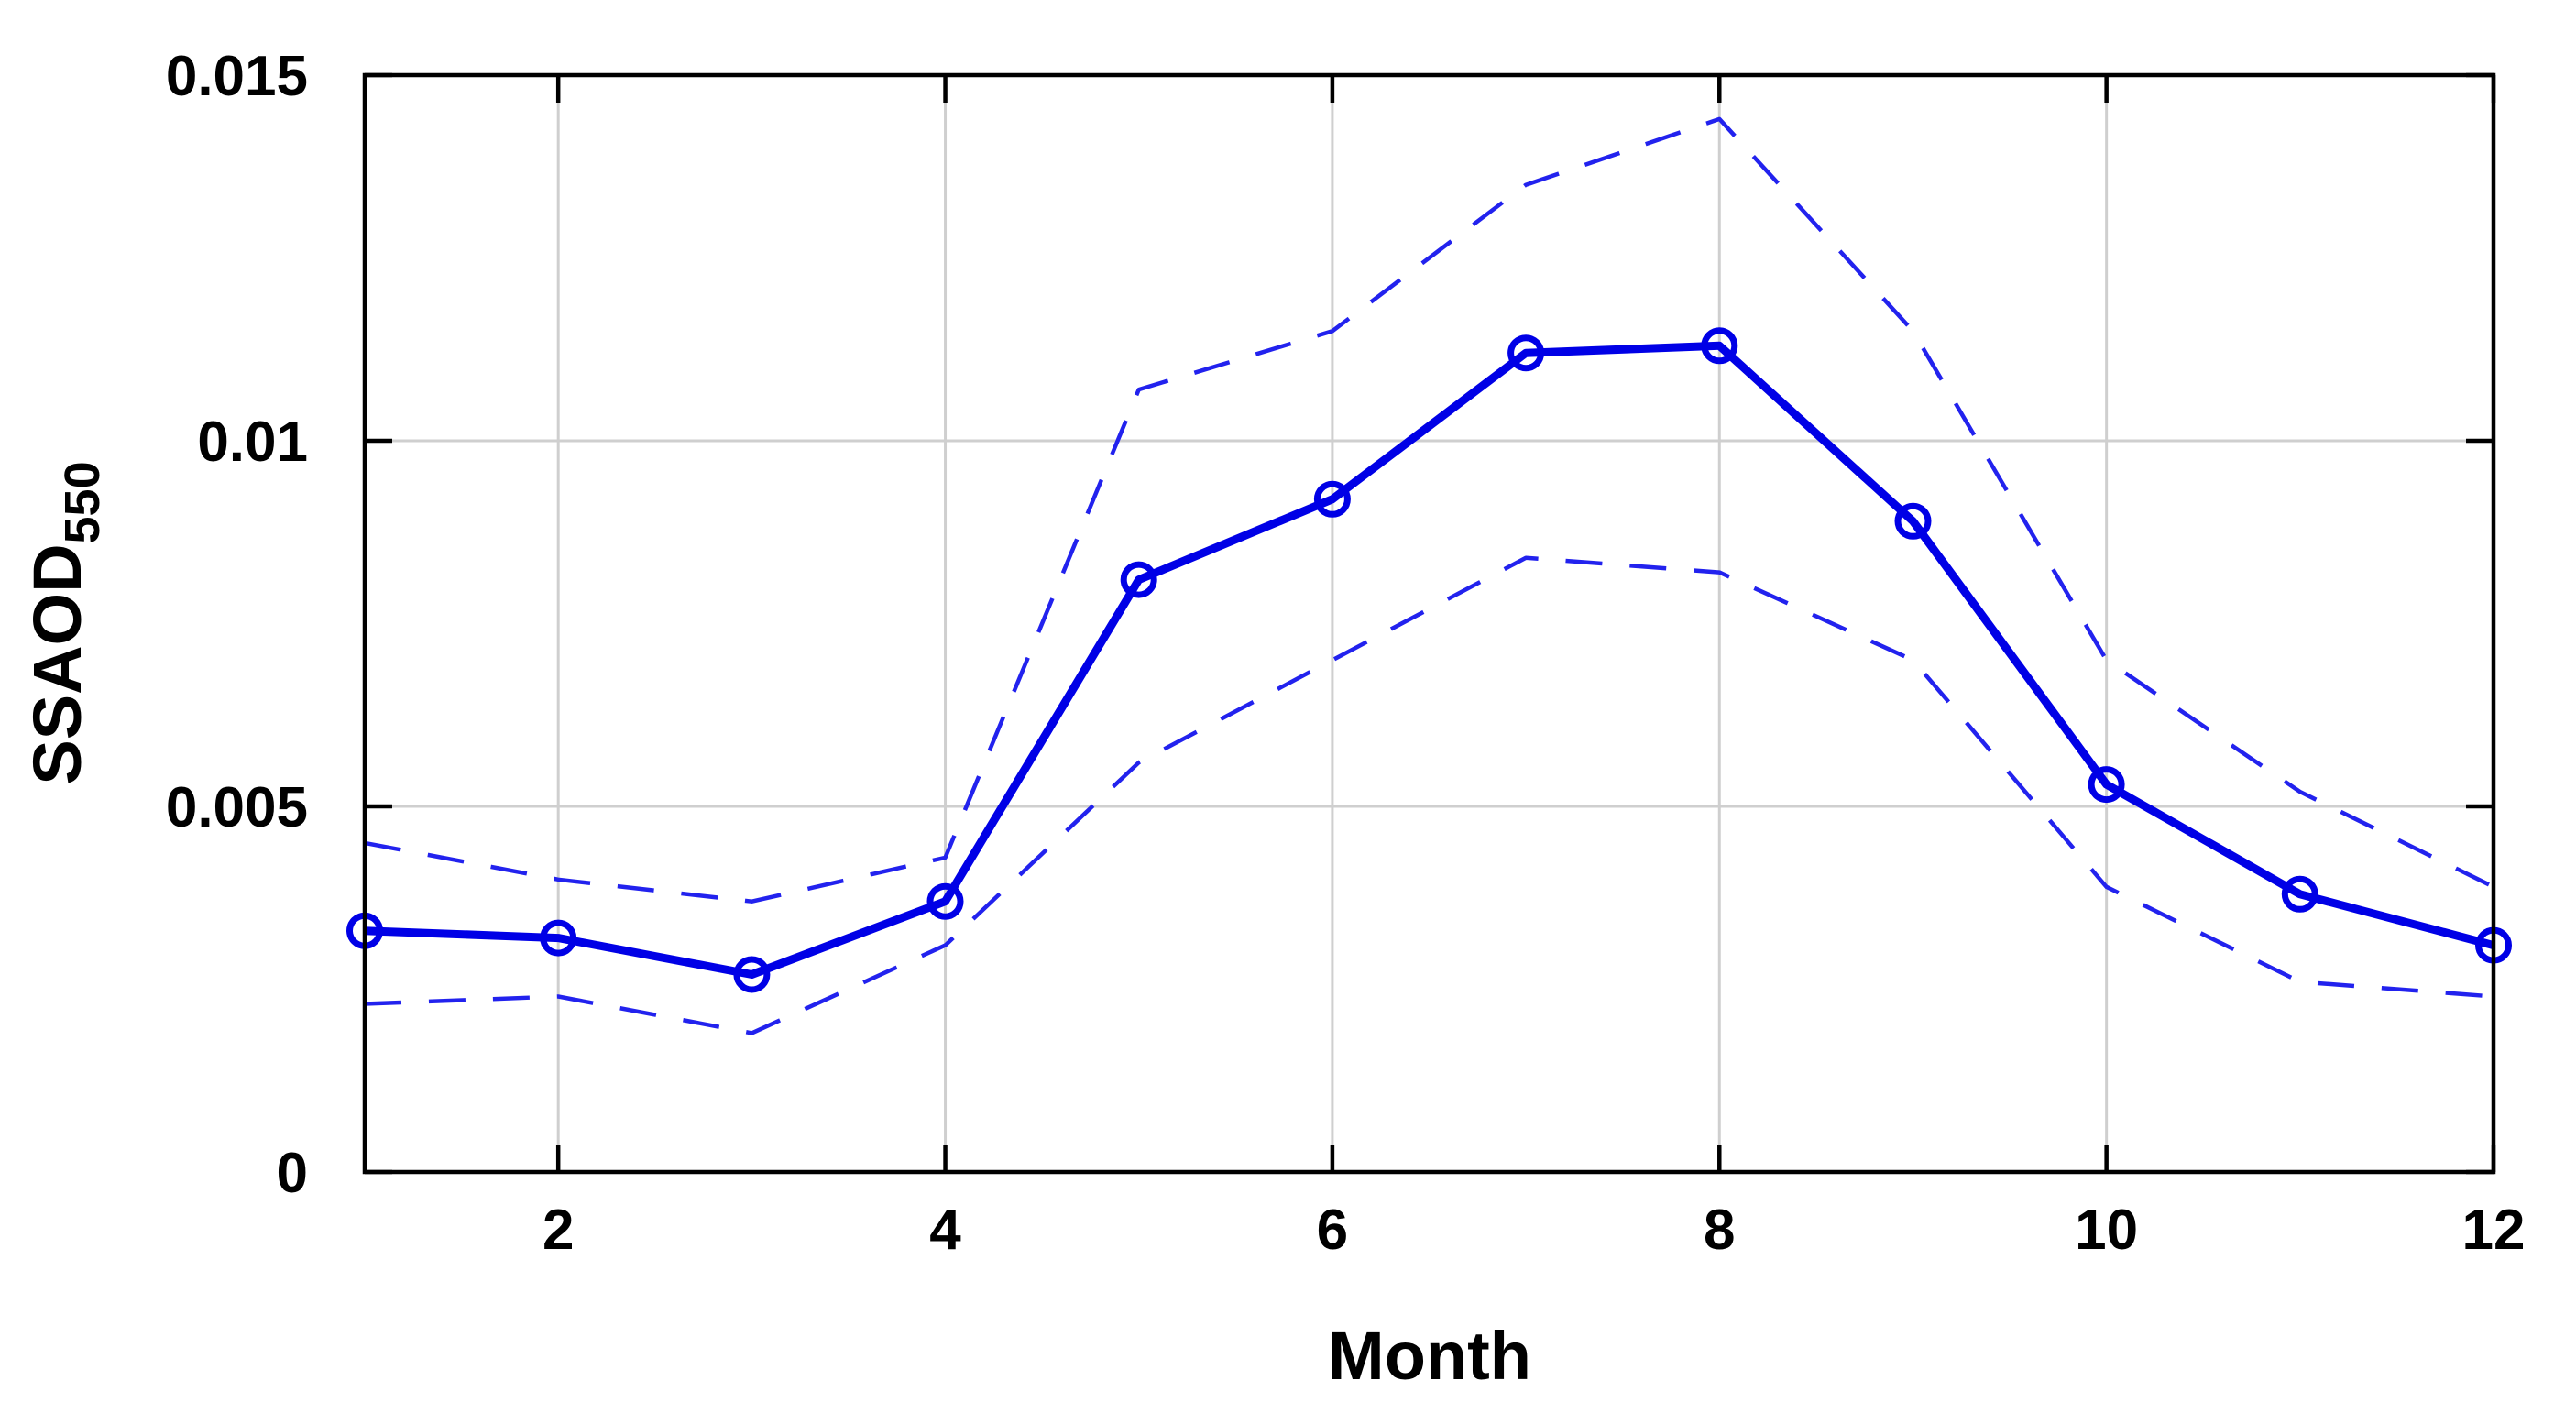 This screenshot has height=1413, width=2576. What do you see at coordinates (945, 1230) in the screenshot?
I see `x-tick-label: 4` at bounding box center [945, 1230].